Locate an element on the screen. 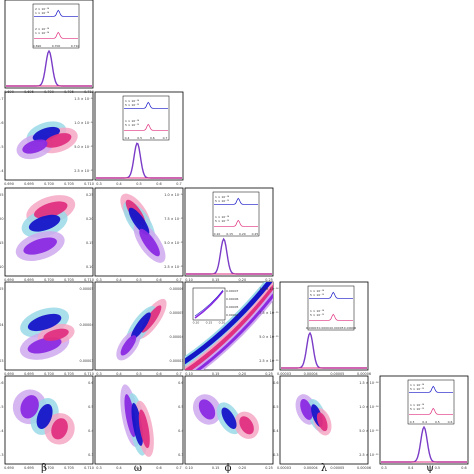 This screenshot has width=474, height=474. panel-r4-c0-xtick-4: 0.710 is located at coordinates (89, 468).